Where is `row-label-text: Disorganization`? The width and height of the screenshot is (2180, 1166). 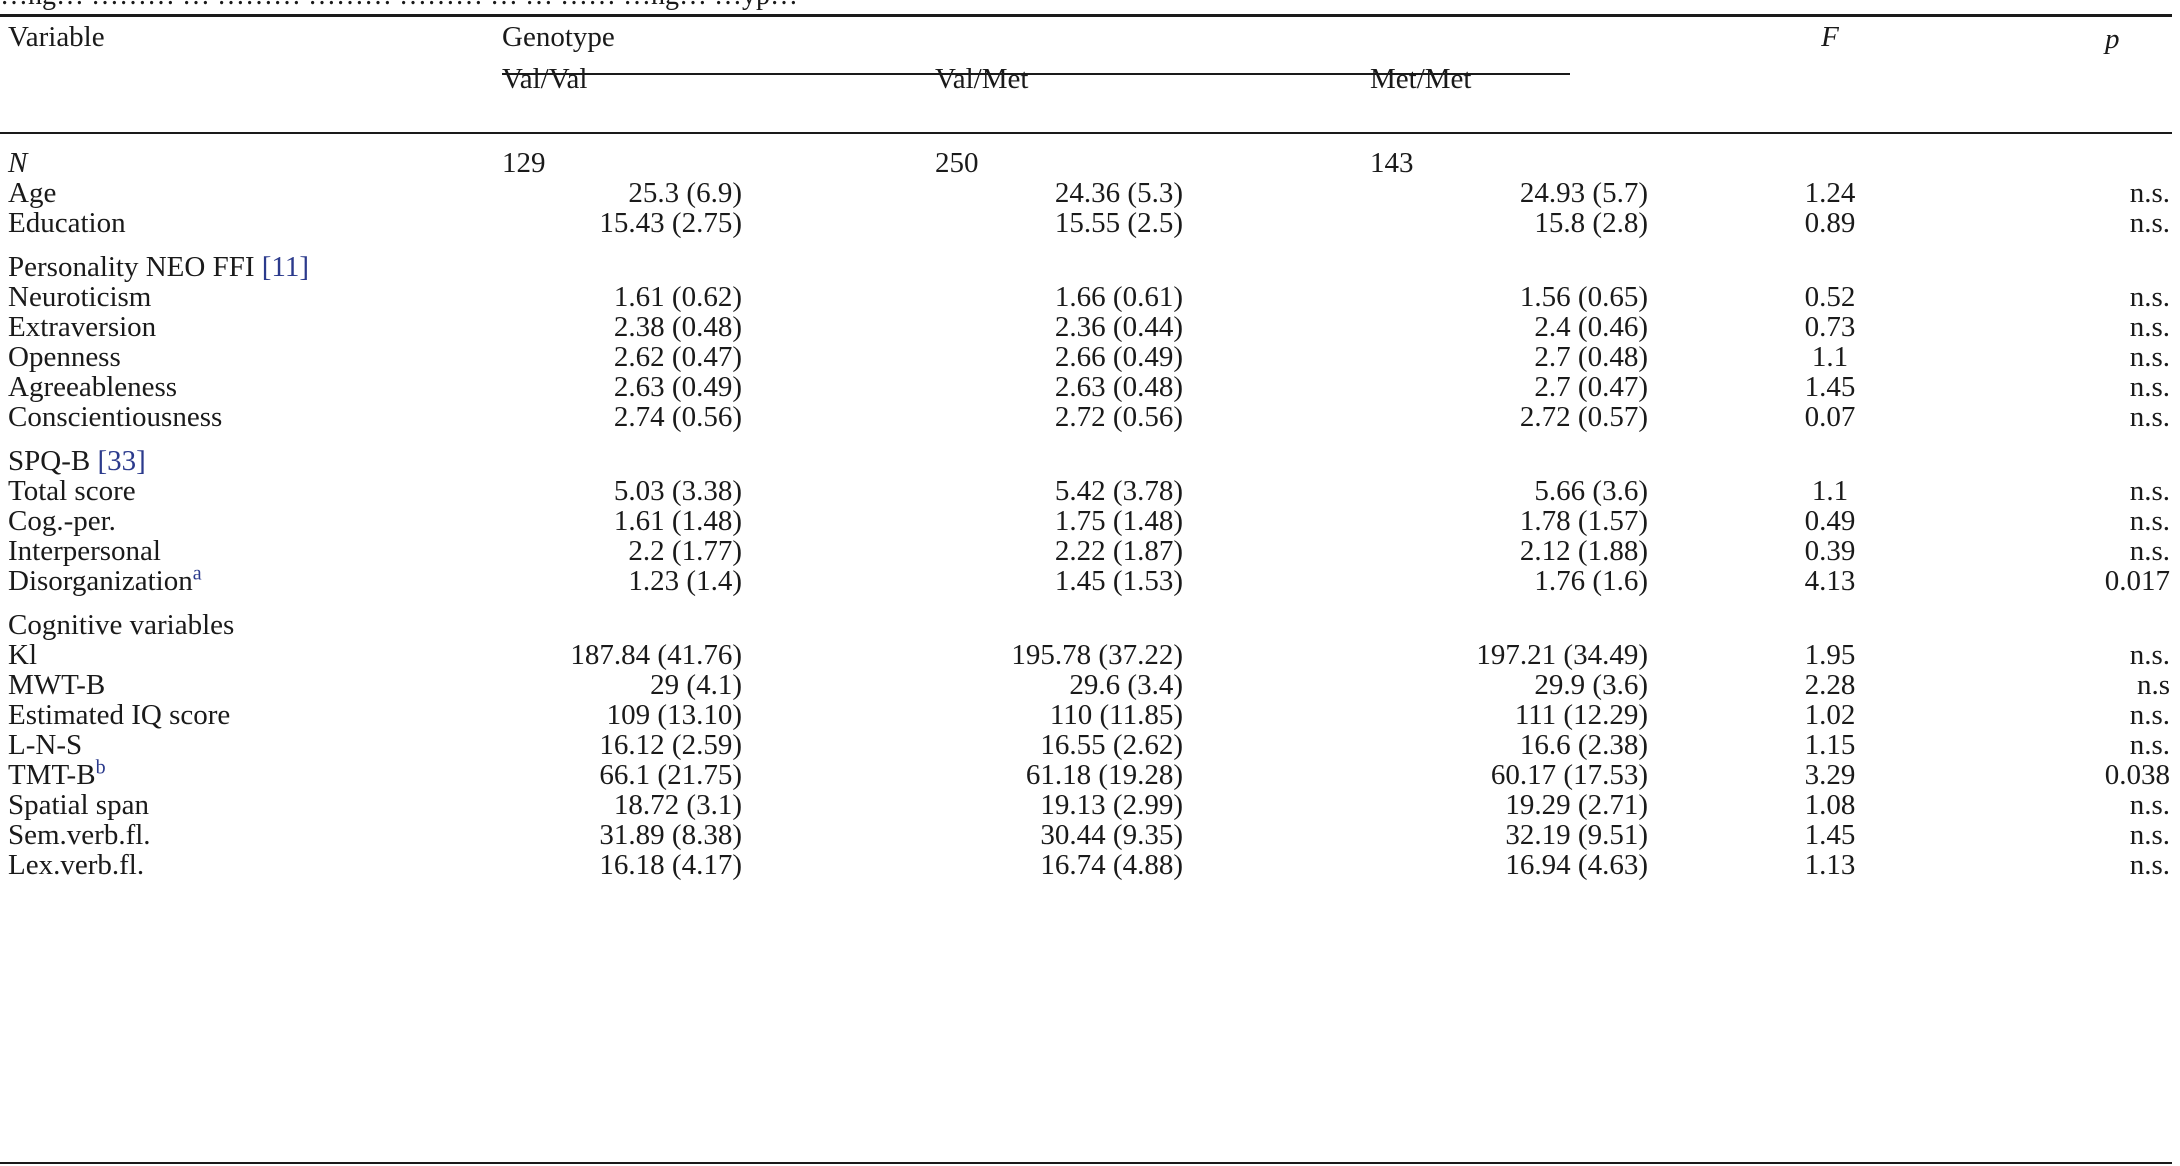
row-label-text: Disorganization is located at coordinates (100, 581).